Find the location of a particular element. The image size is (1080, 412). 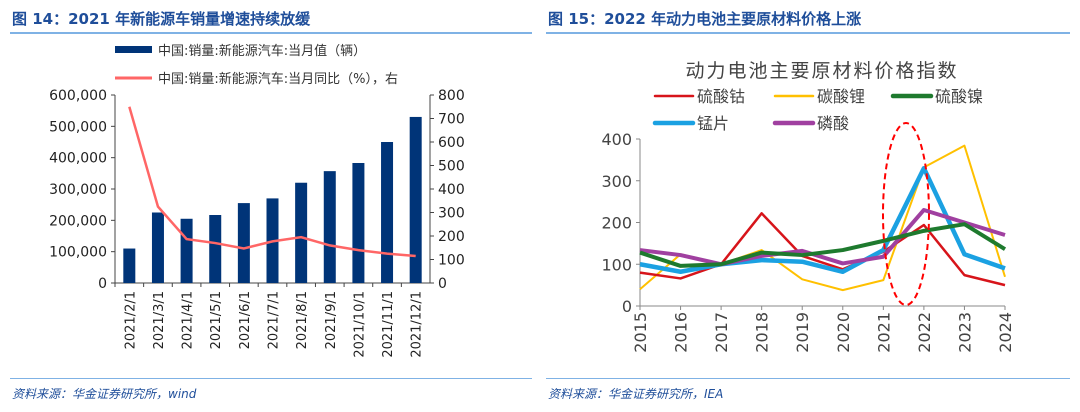

x-tick-label: 2021/10/1 is located at coordinates (359, 324).